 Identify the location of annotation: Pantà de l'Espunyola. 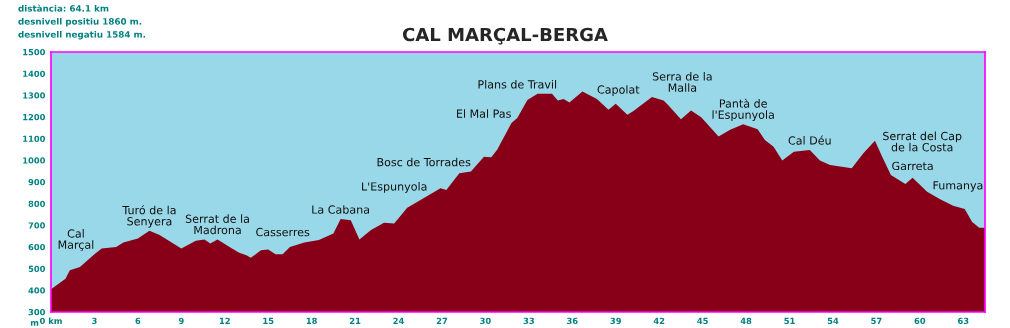
(743, 110).